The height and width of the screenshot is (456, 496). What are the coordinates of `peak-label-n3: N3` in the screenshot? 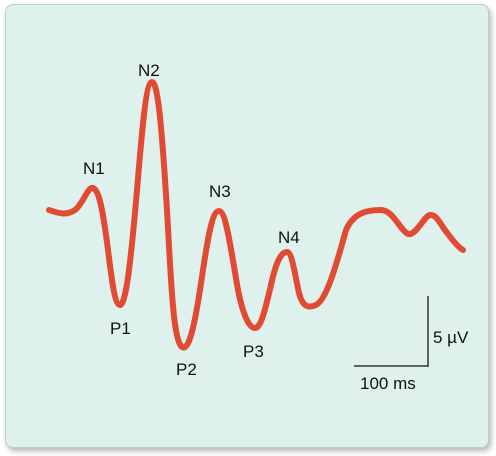 It's located at (220, 191).